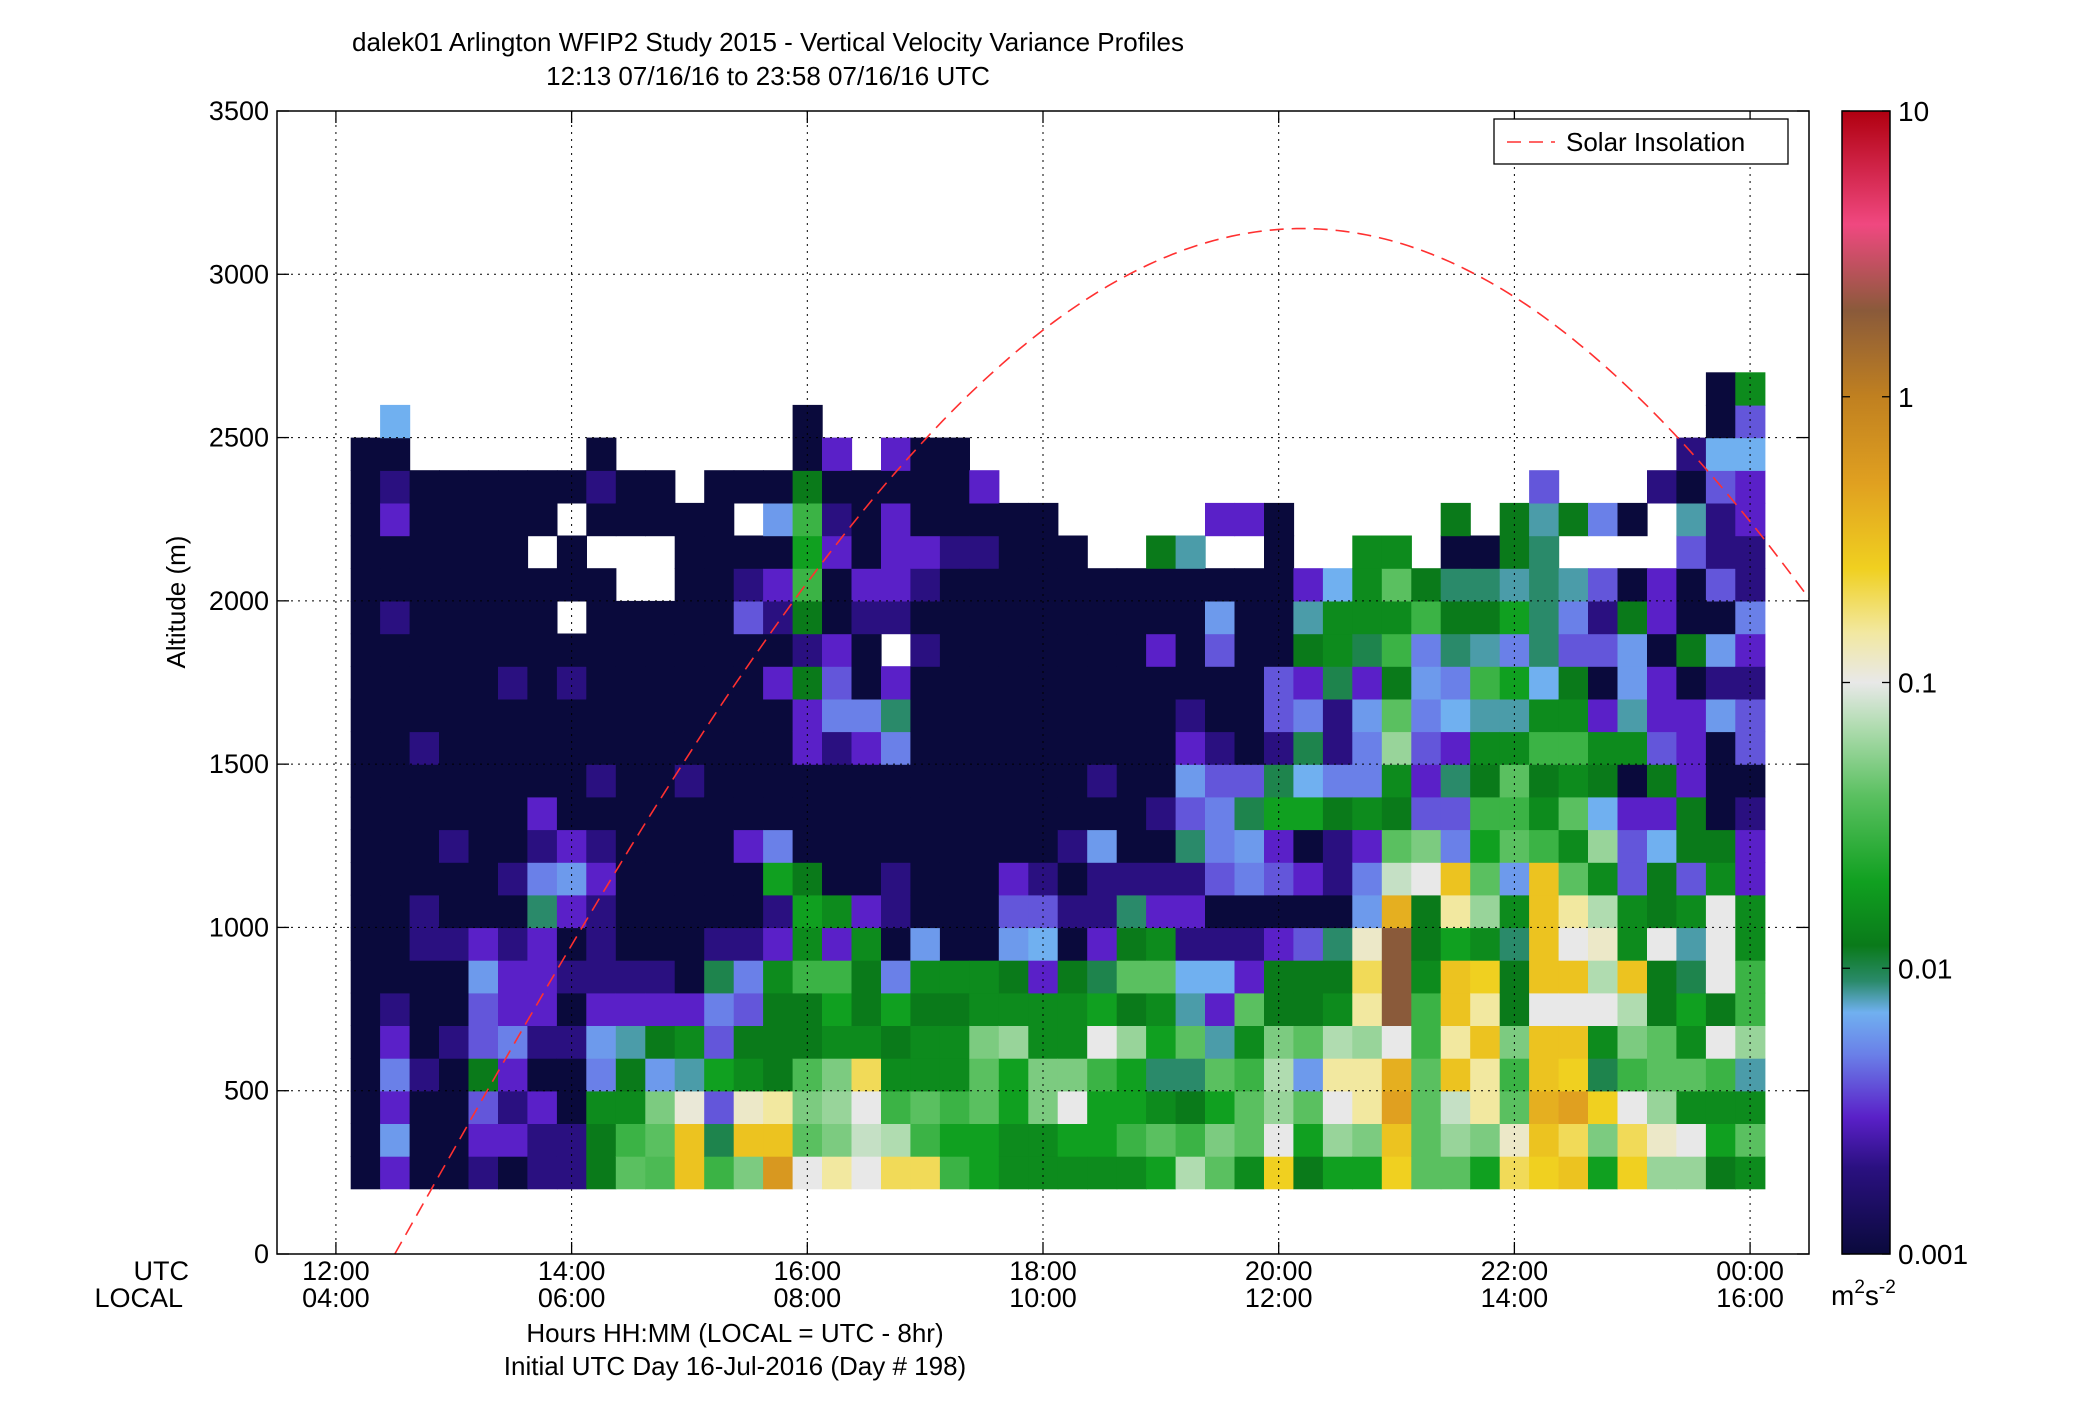 Image resolution: width=2098 pixels, height=1425 pixels. I want to click on x-tick-label-utc: 14:00, so click(572, 1271).